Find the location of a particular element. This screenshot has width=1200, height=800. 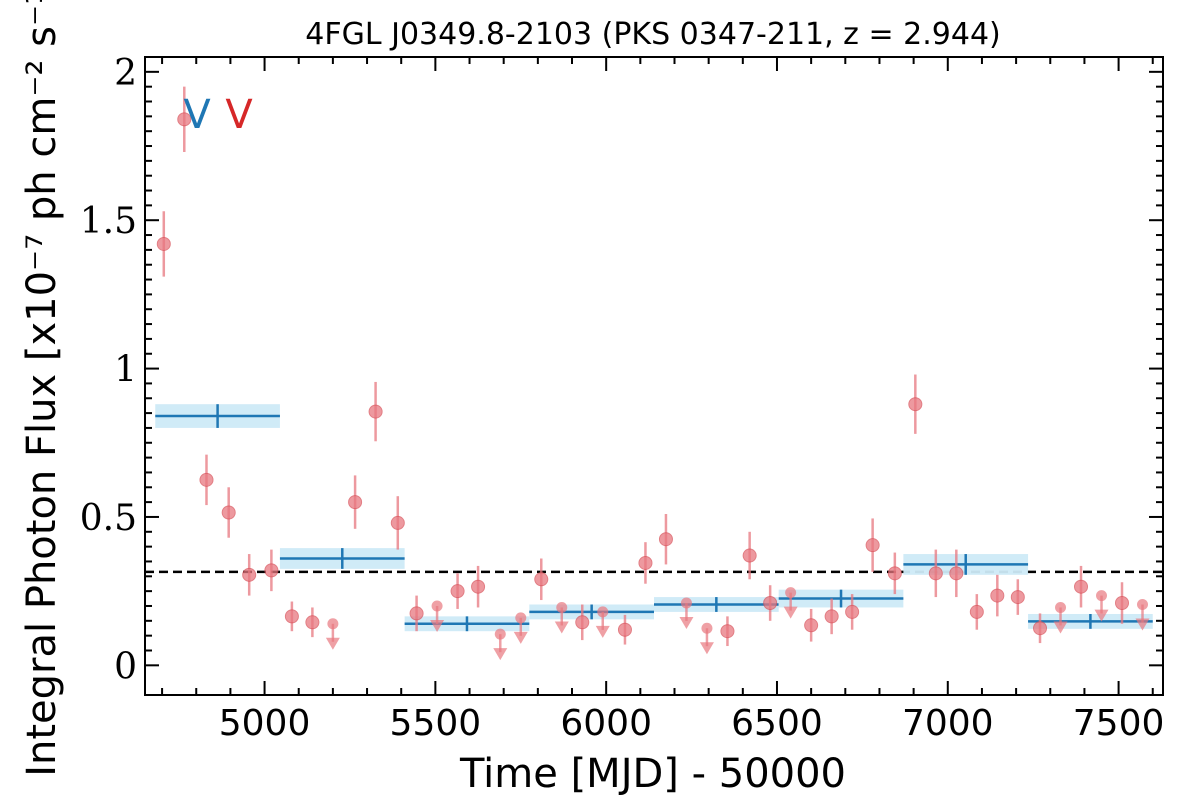

x-tick-label: 5500 is located at coordinates (436, 723).